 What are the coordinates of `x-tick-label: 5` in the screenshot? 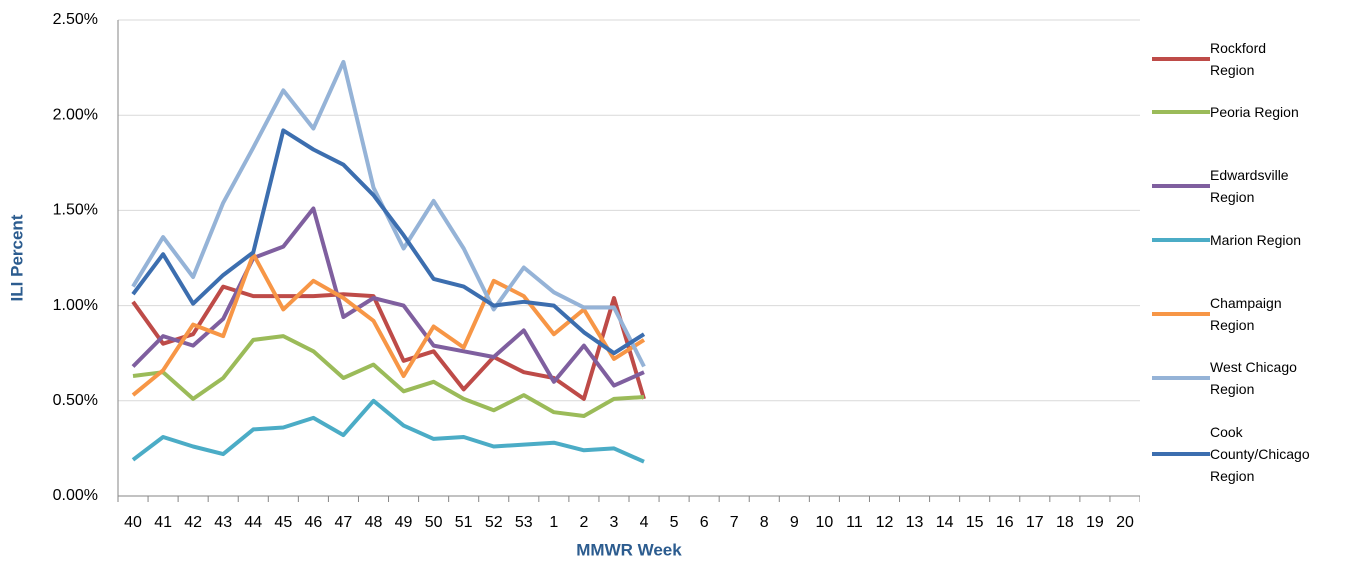 It's located at (674, 522).